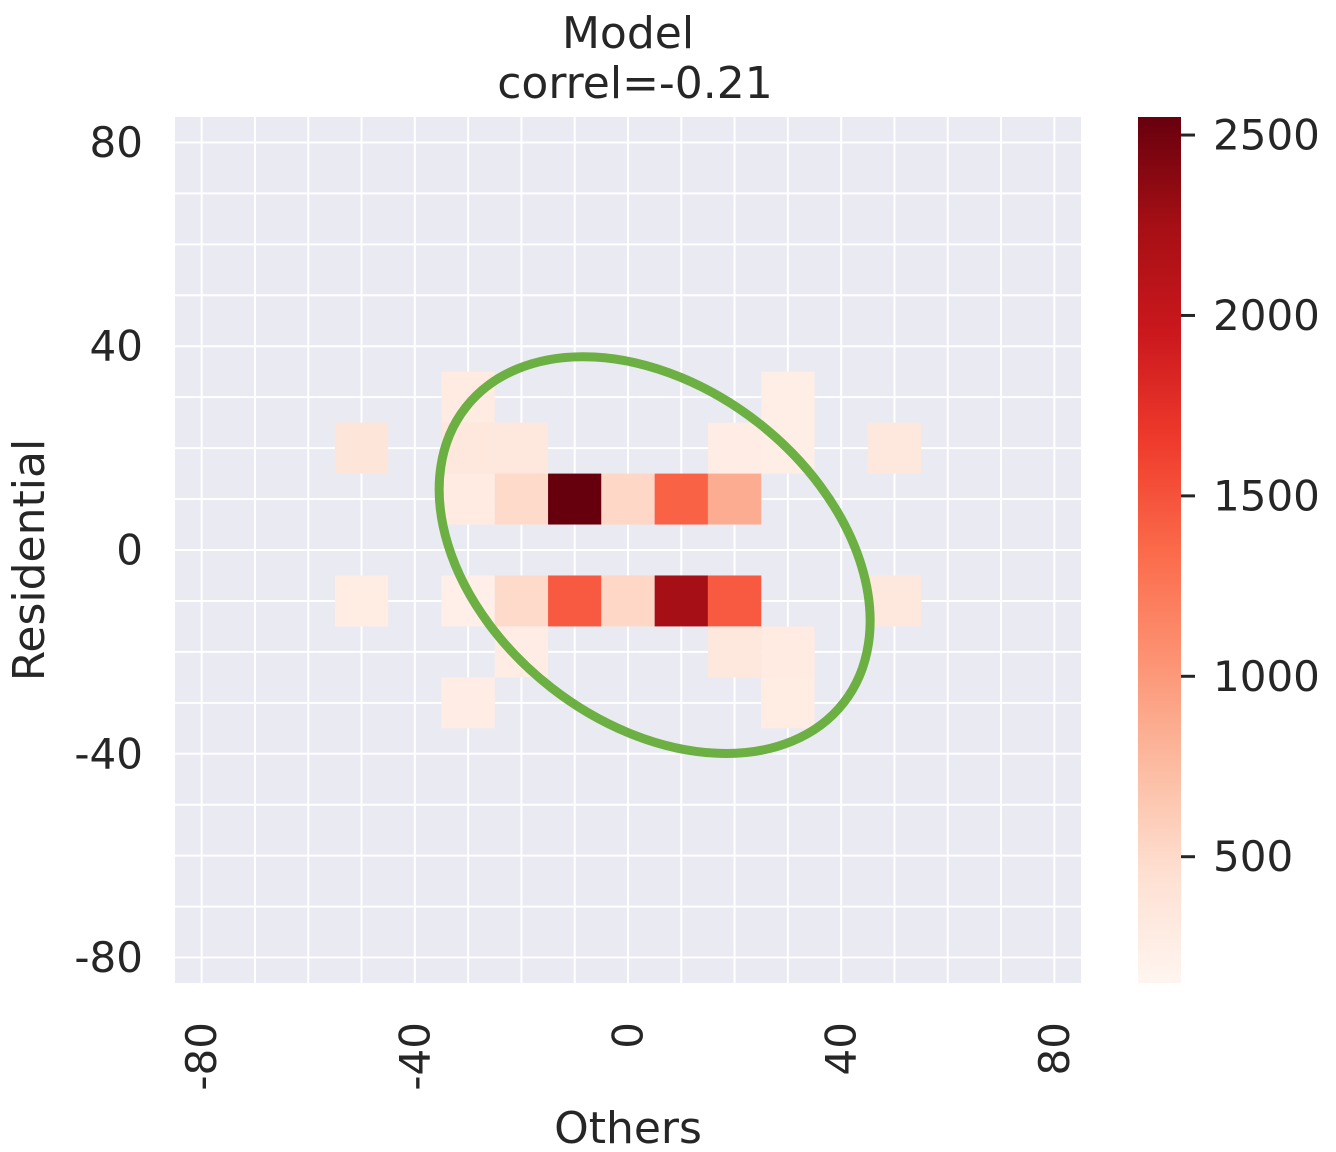 The image size is (1336, 1152). I want to click on colorbar-tick-label: 1000, so click(1266, 676).